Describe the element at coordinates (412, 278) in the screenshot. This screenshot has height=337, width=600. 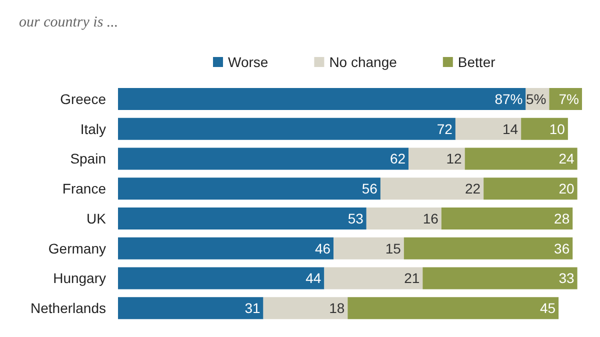
I see `data-label: 21` at that location.